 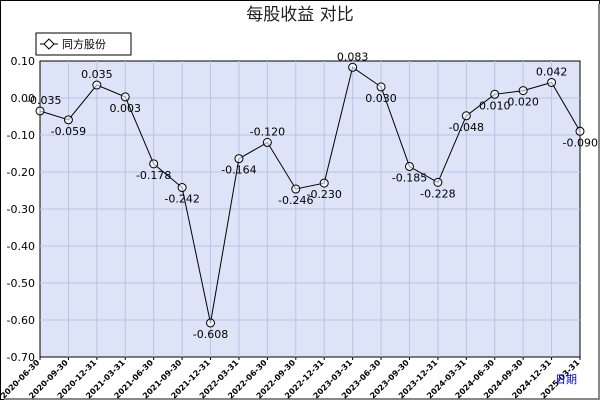 What do you see at coordinates (21, 357) in the screenshot?
I see `y-tick-label: -0.70` at bounding box center [21, 357].